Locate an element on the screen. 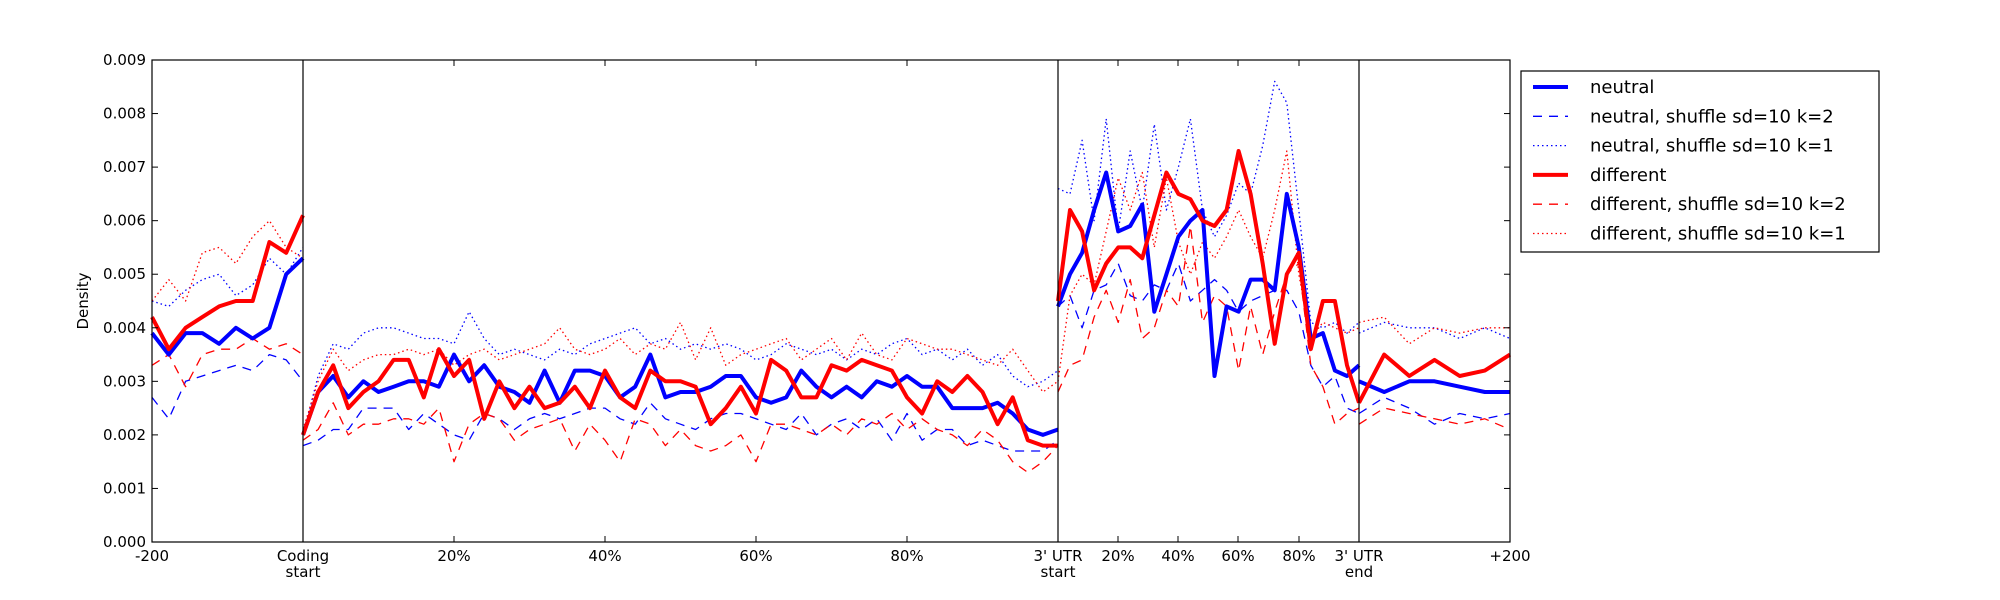 This screenshot has height=600, width=2000. legend-label: neutral, shuffle sd=10 k=1 is located at coordinates (1712, 146).